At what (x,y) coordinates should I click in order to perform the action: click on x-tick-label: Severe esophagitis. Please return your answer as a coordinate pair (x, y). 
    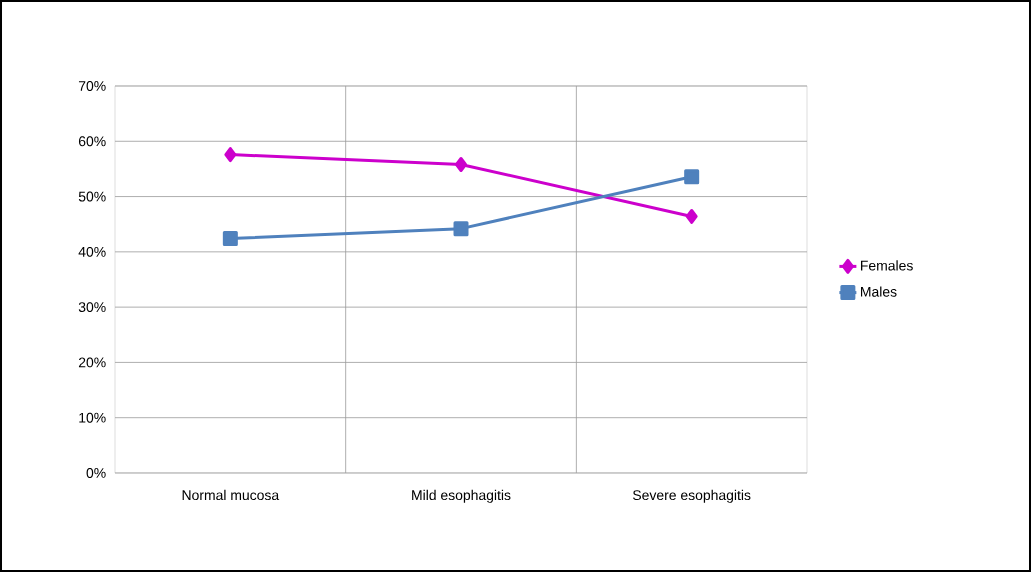
    Looking at the image, I should click on (692, 496).